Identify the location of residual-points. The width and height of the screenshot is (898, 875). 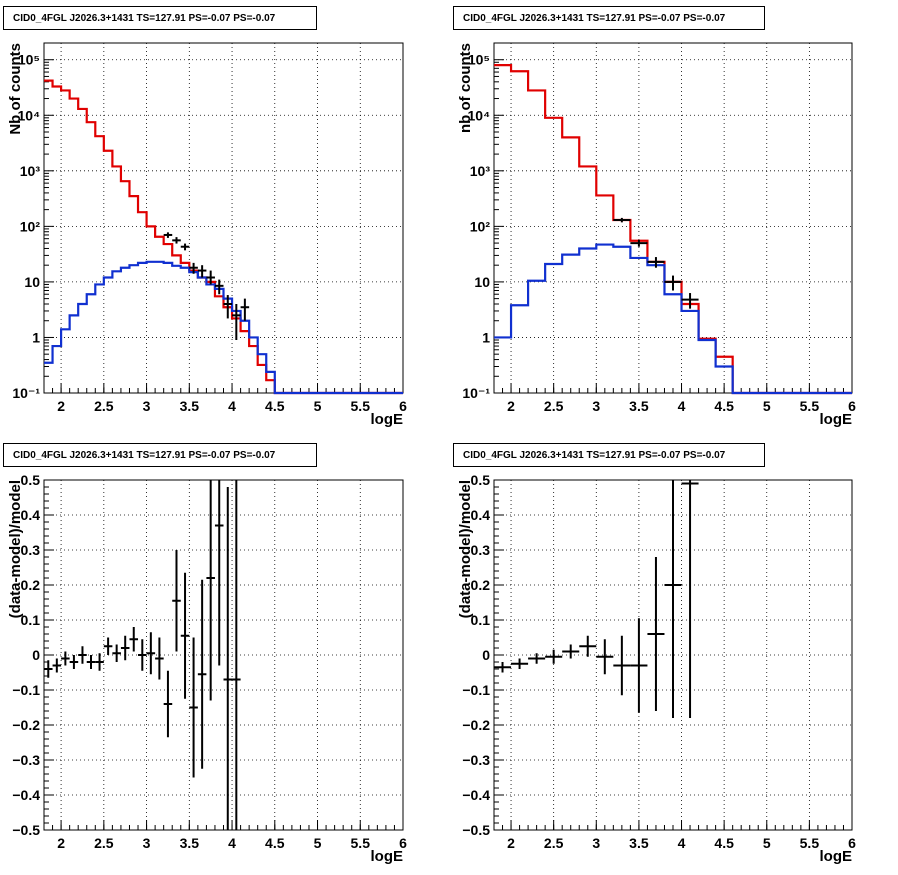
(596, 599).